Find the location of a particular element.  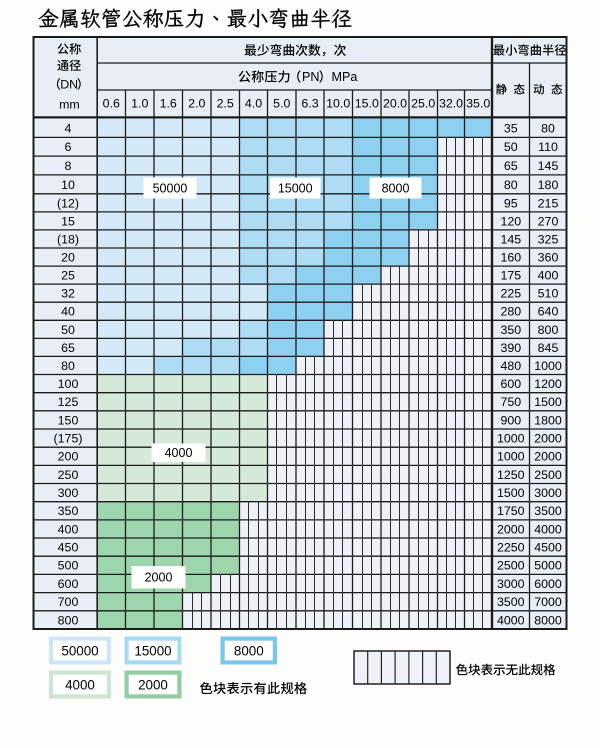

svg-text: 450 is located at coordinates (68, 548).